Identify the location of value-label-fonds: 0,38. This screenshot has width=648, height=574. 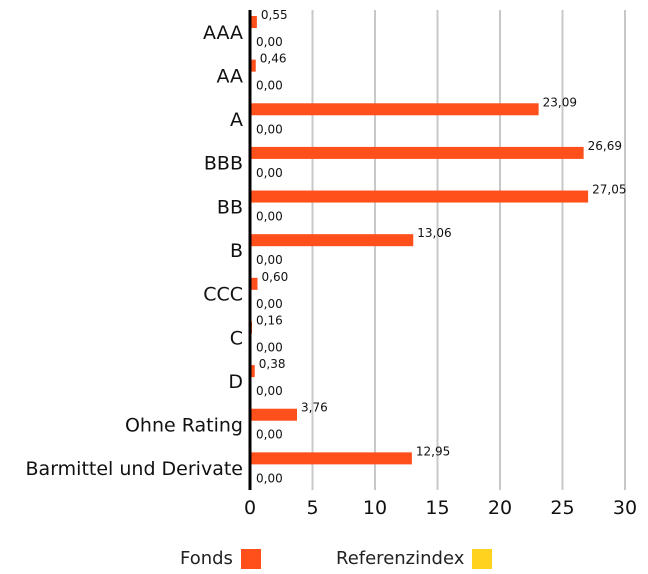
(272, 364).